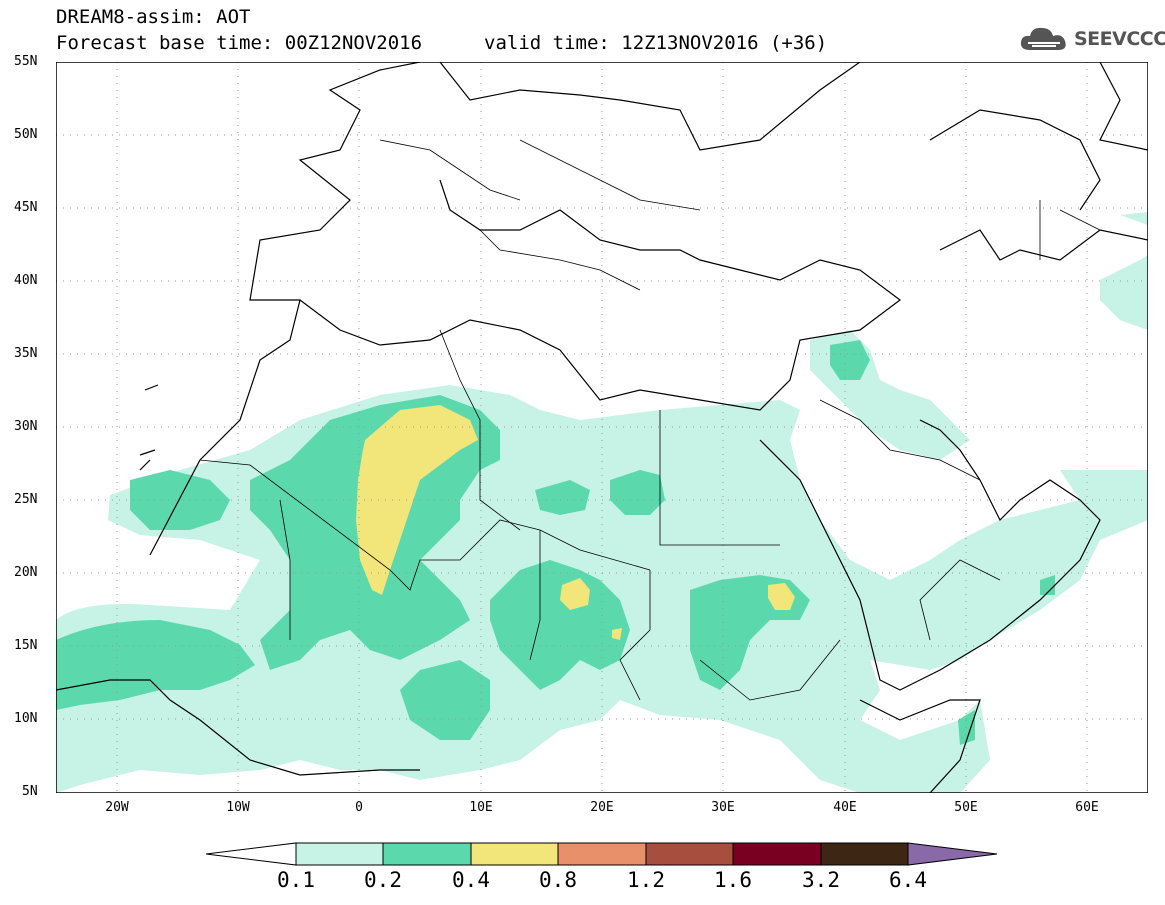 The height and width of the screenshot is (905, 1165). I want to click on valid-time: valid time: 12Z13NOV2016 (+36), so click(656, 43).